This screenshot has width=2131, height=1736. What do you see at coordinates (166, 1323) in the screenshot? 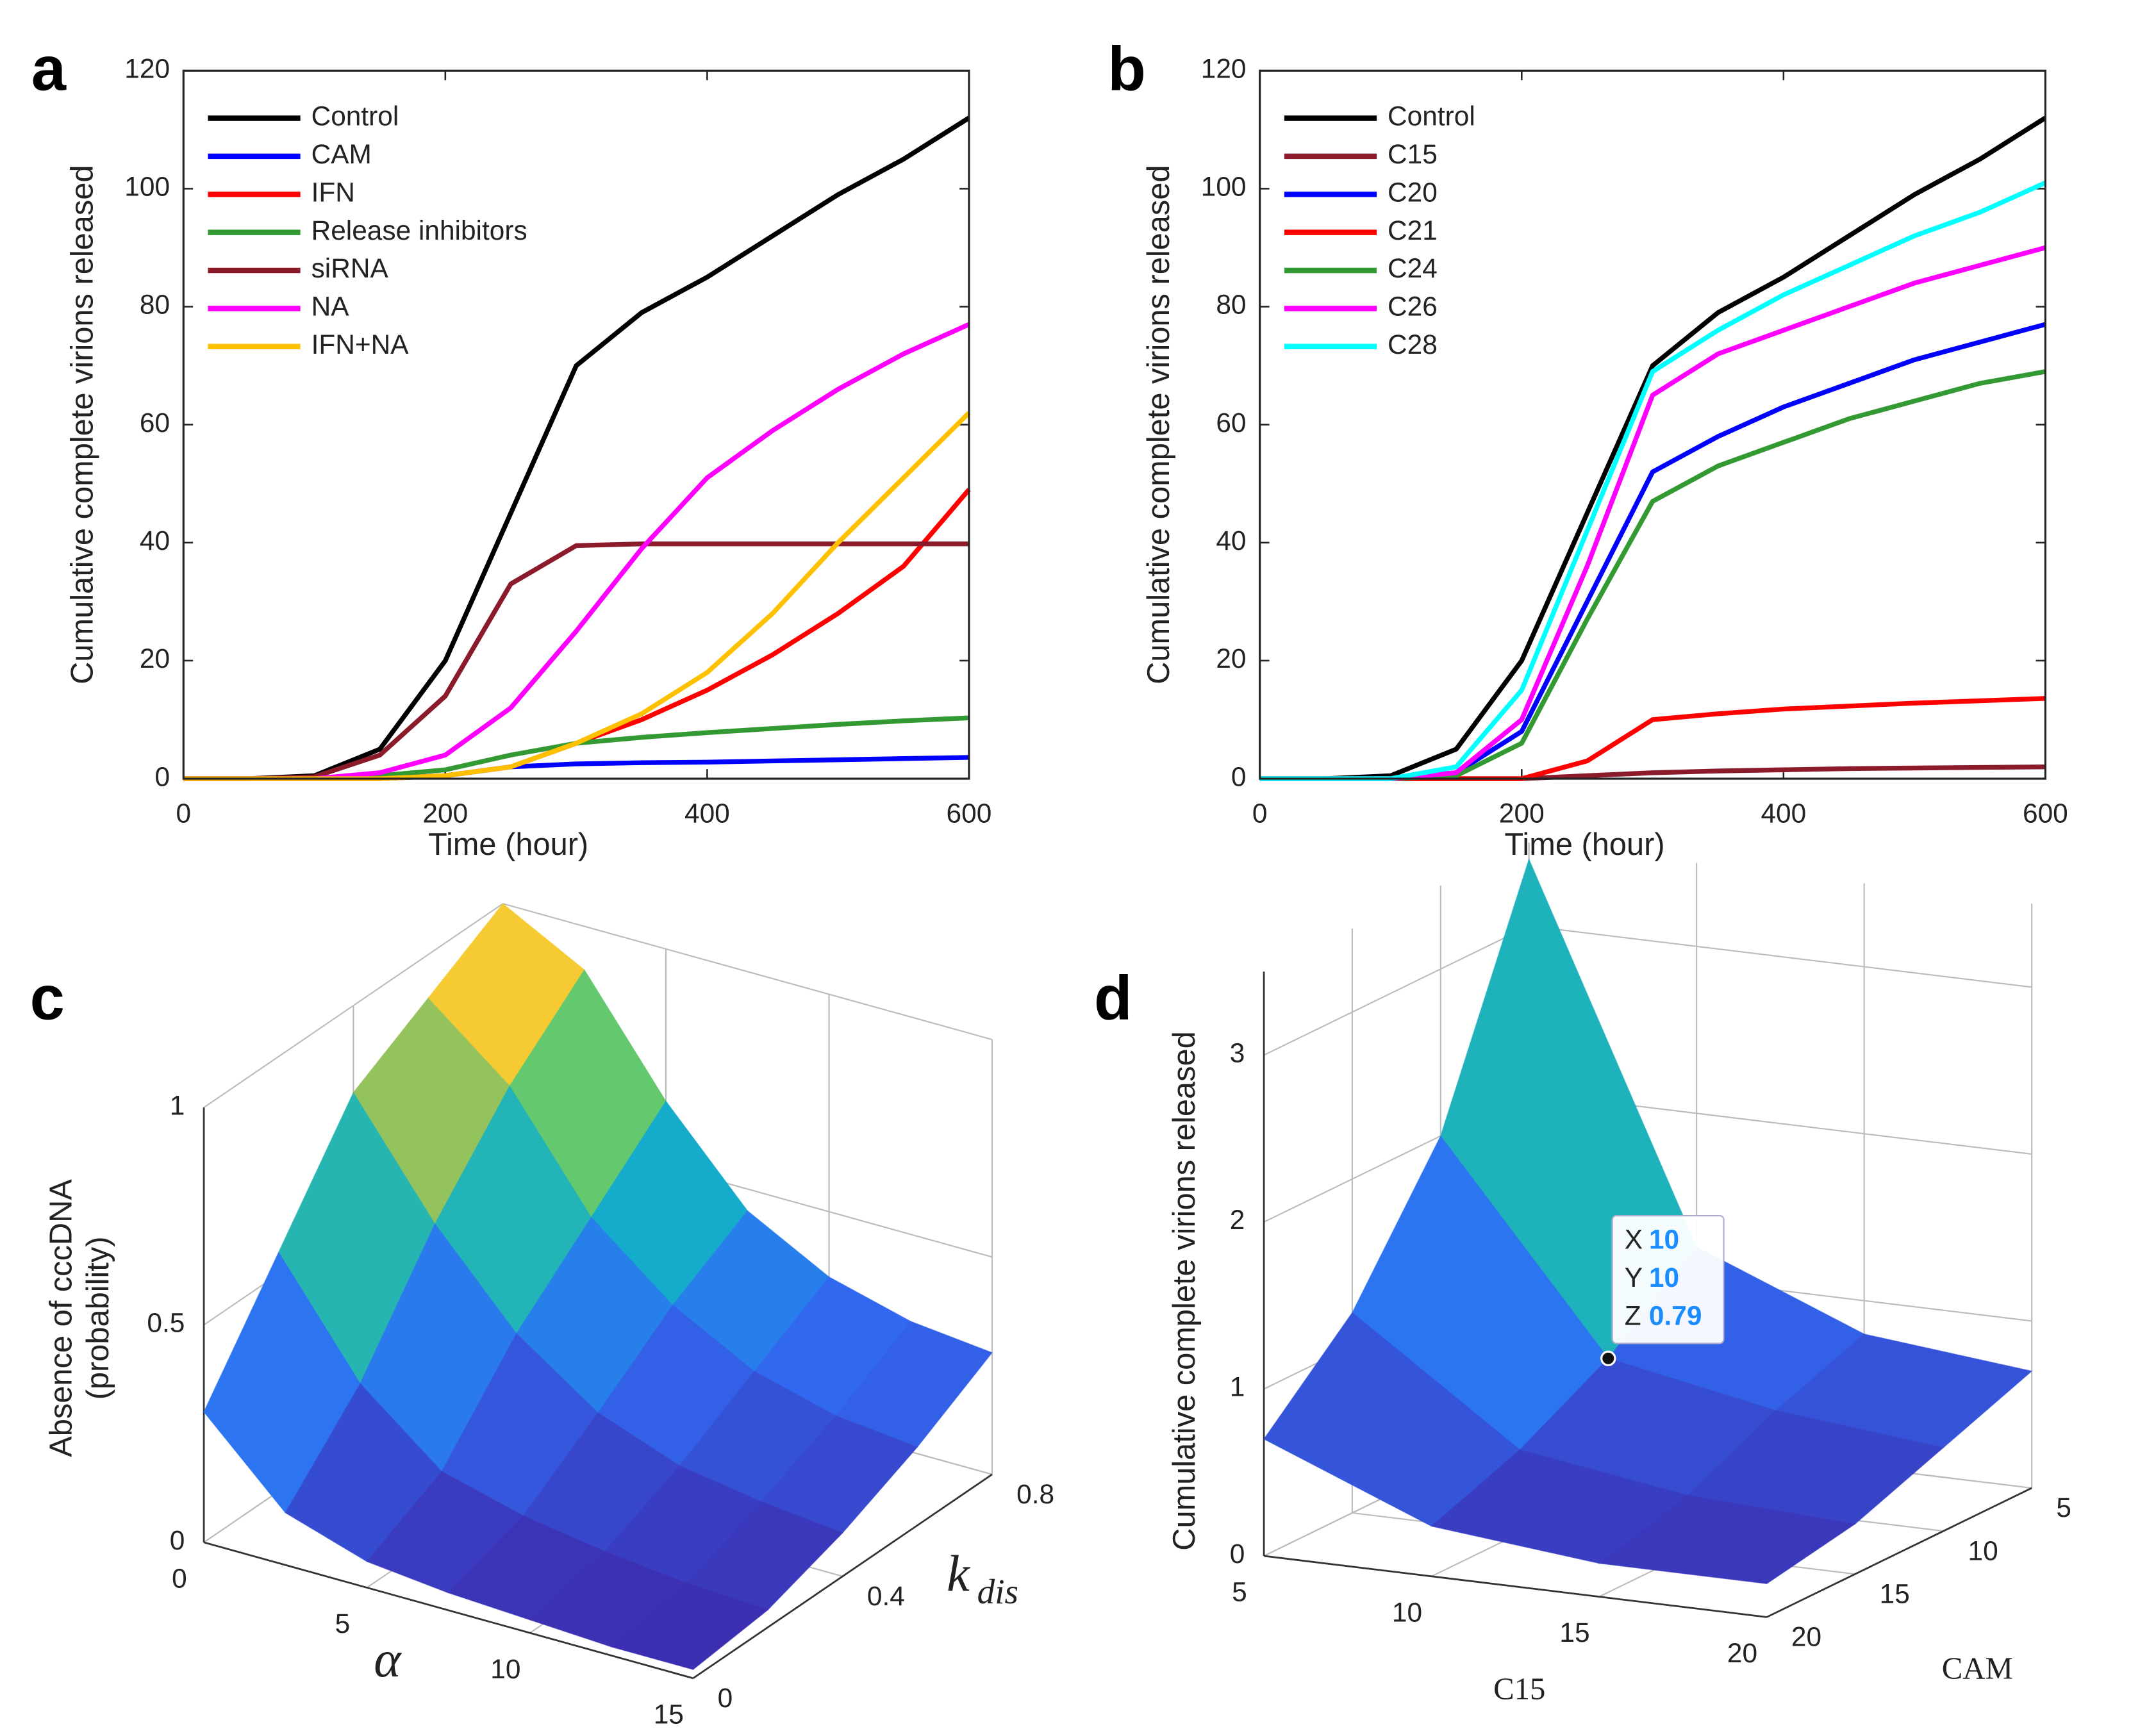
I see `z-tick-label: 0.5` at bounding box center [166, 1323].